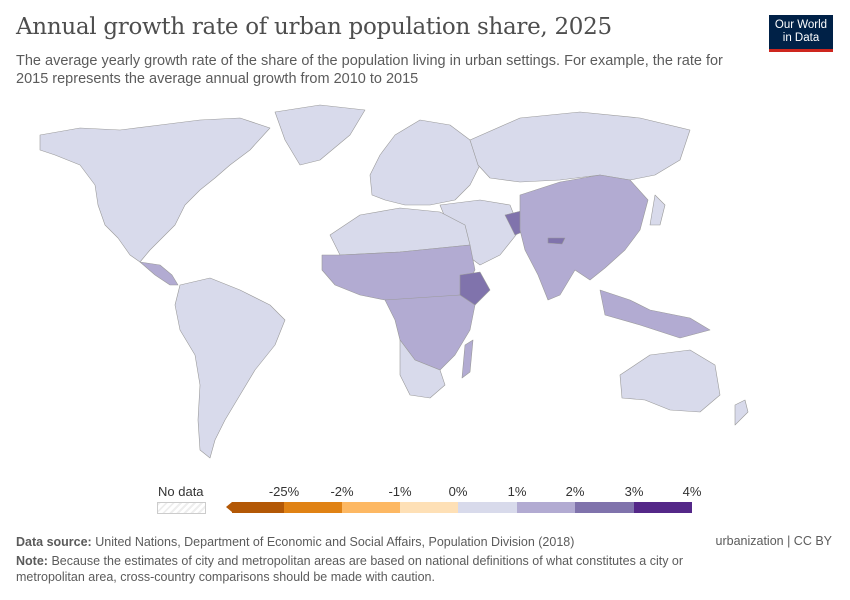 Image resolution: width=850 pixels, height=600 pixels. What do you see at coordinates (155, 190) in the screenshot?
I see `region-north-america` at bounding box center [155, 190].